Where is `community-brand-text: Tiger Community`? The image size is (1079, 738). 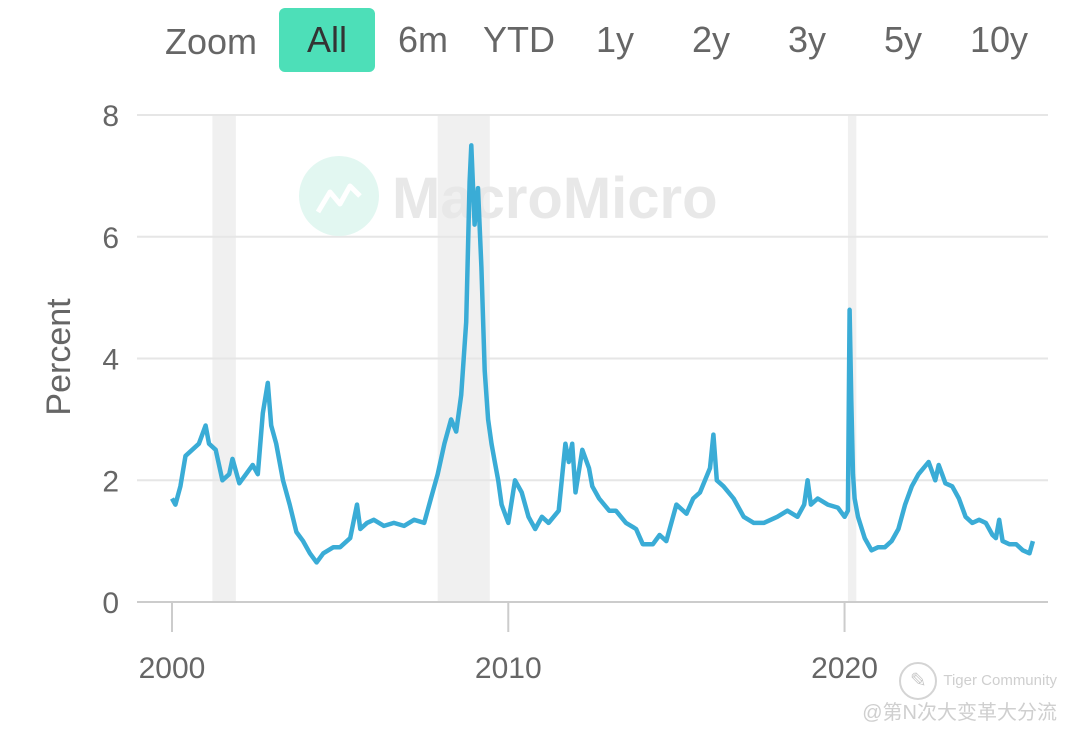 community-brand-text: Tiger Community is located at coordinates (1000, 680).